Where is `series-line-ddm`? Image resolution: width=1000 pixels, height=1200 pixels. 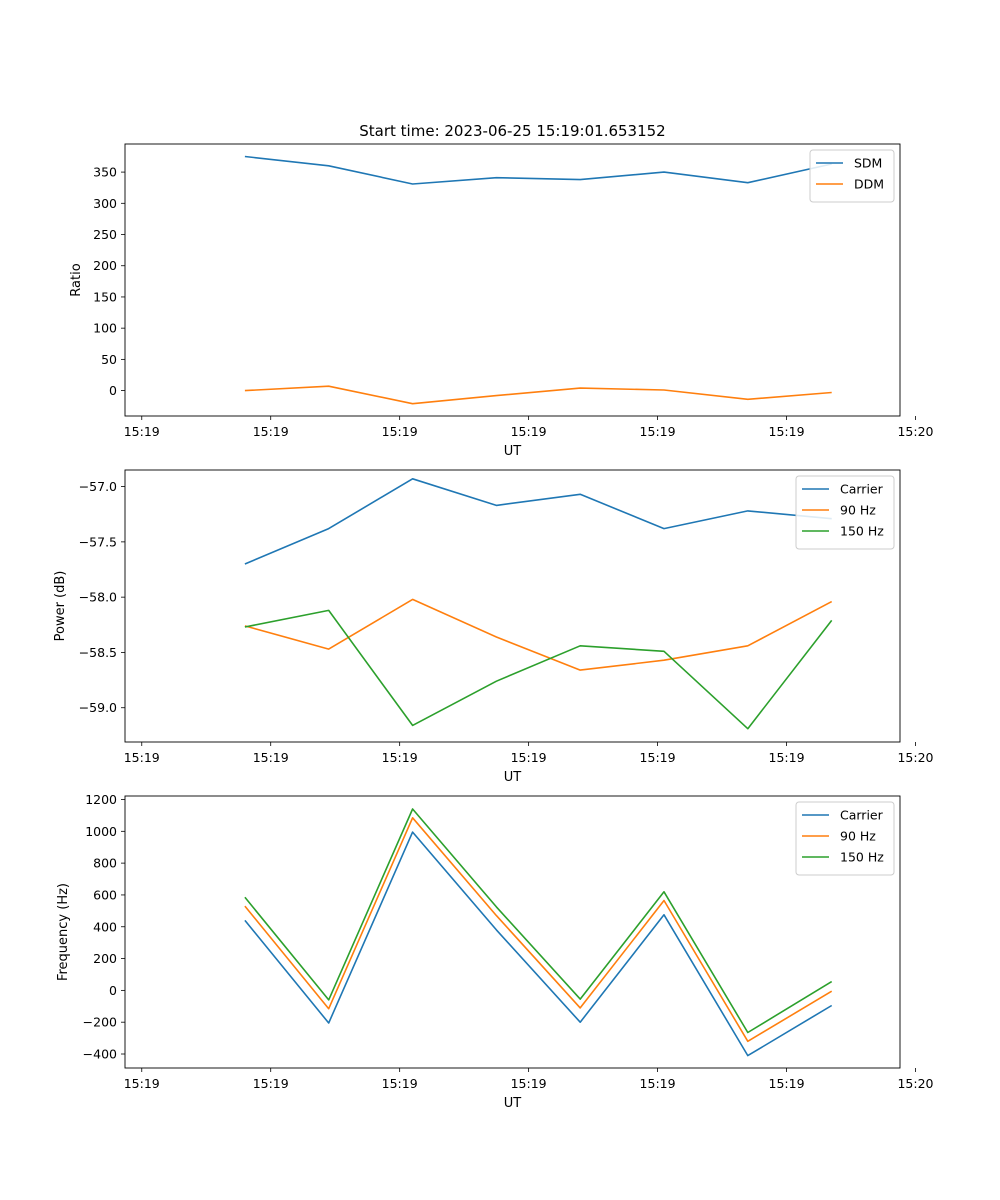 series-line-ddm is located at coordinates (538, 395).